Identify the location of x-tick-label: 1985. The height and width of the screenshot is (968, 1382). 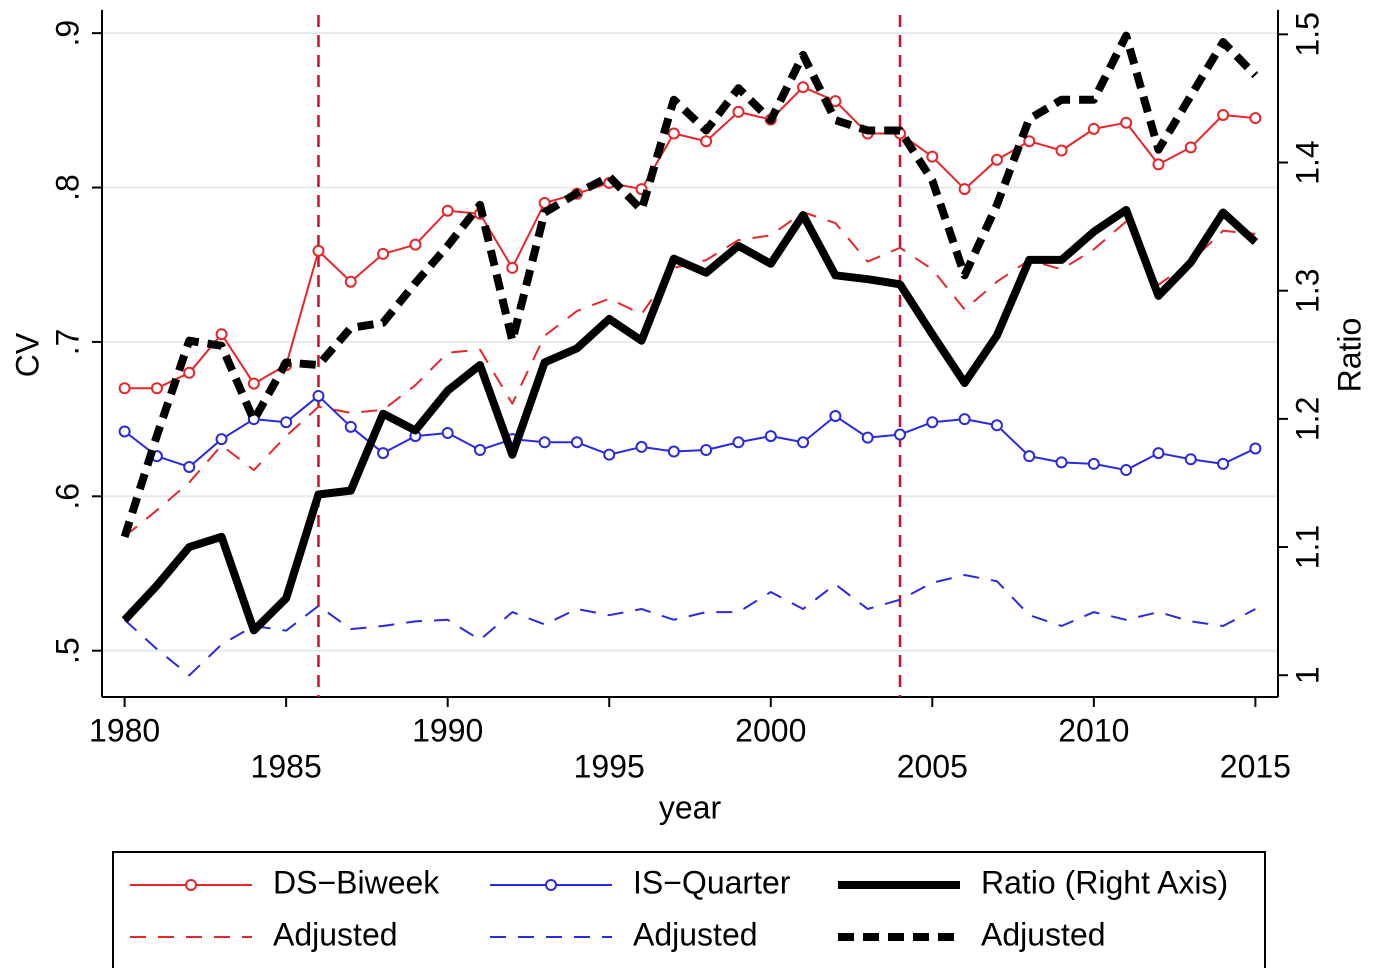
(286, 766).